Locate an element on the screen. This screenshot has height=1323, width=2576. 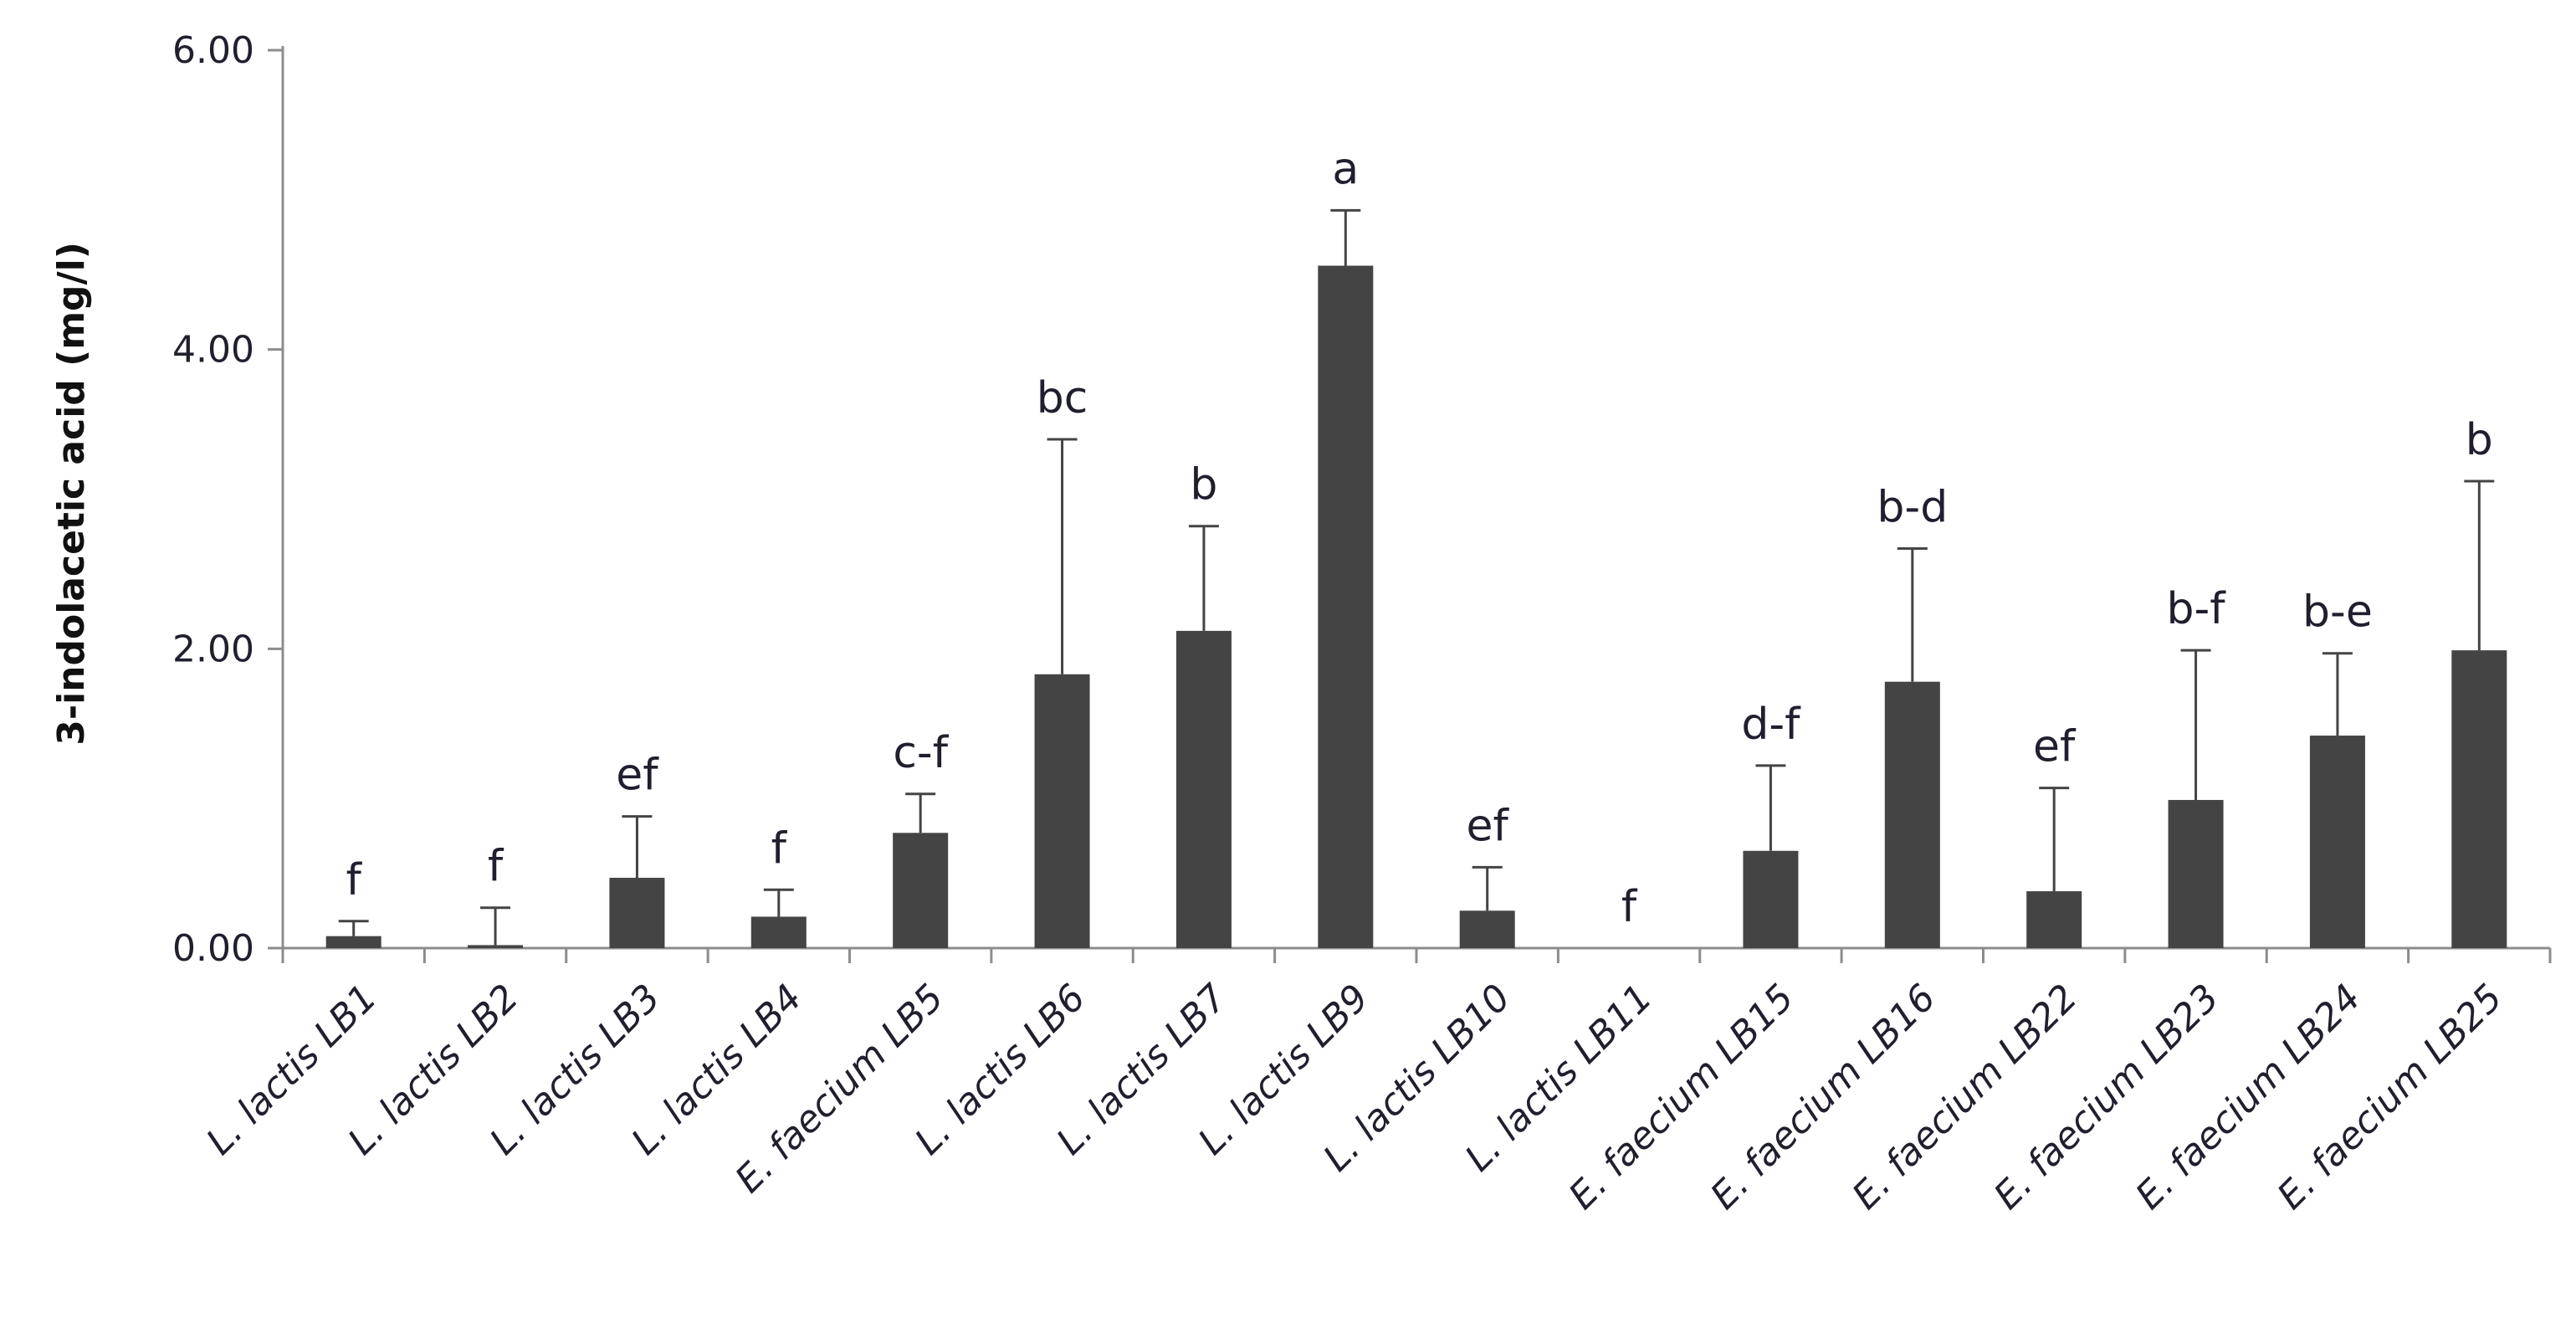
y-tick-label: 2.00 is located at coordinates (213, 649).